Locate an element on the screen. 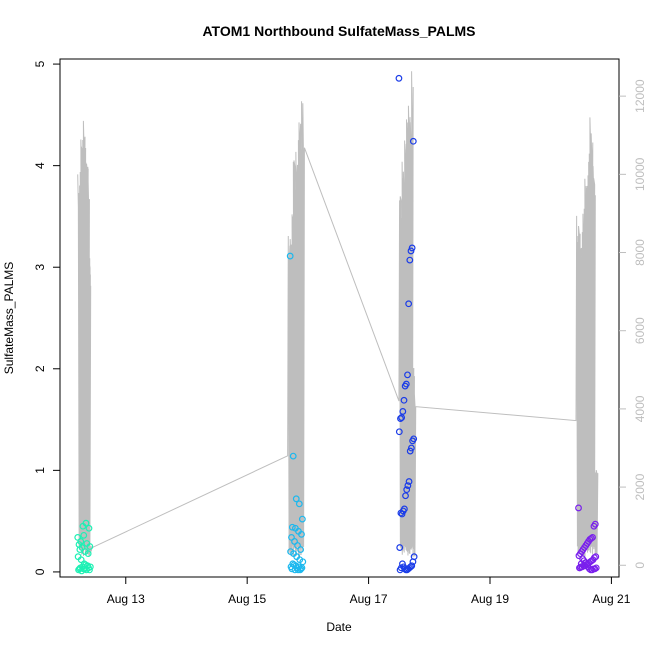 The width and height of the screenshot is (650, 650). y-tick-label: 4 is located at coordinates (40, 165).